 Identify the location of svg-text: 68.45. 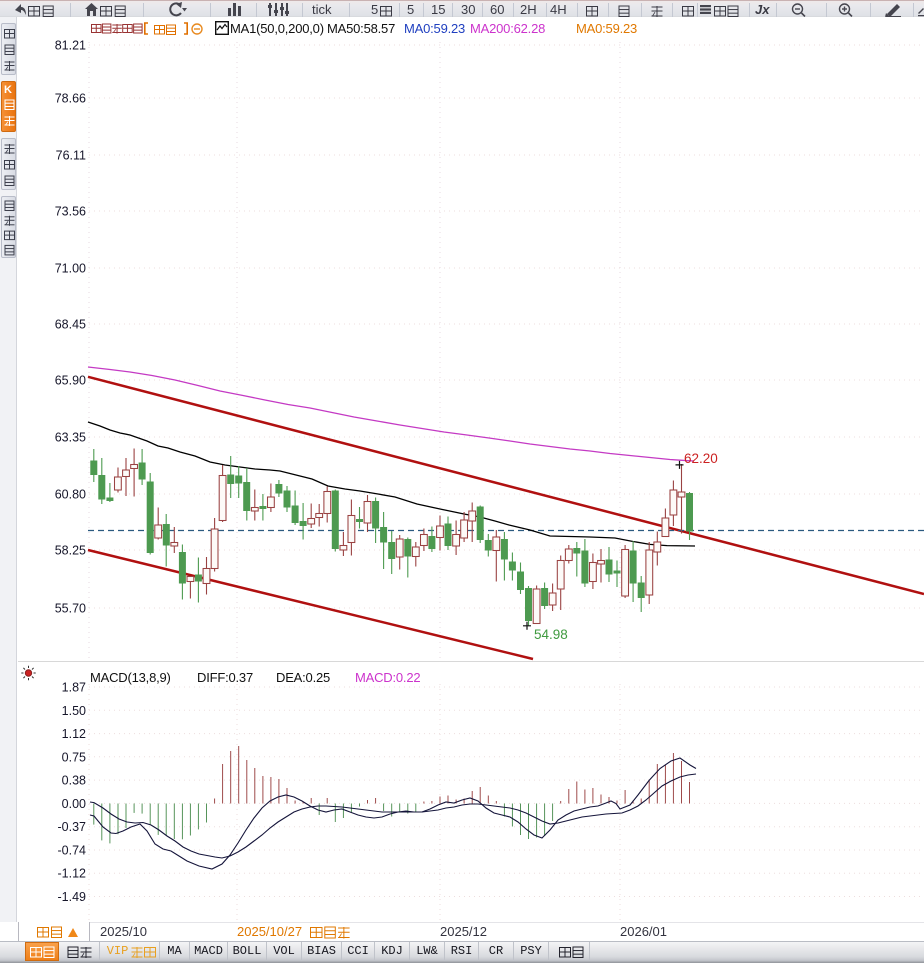
(70, 325).